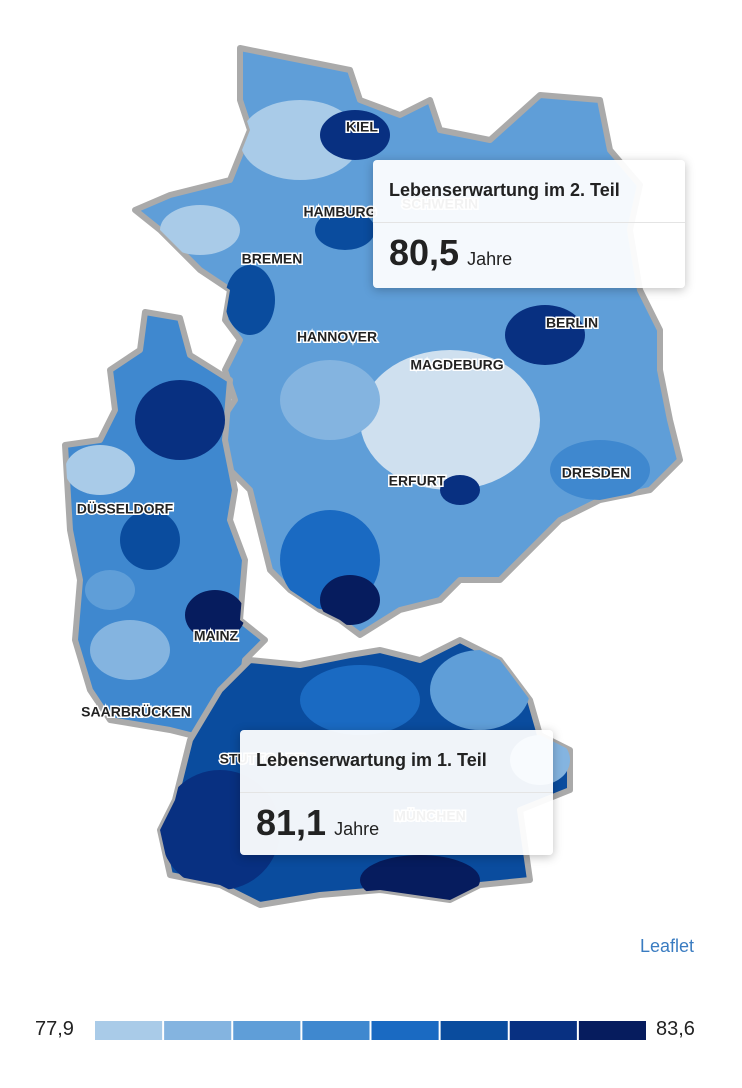 This screenshot has height=1088, width=742. What do you see at coordinates (424, 252) in the screenshot?
I see `tooltip-value: 80,5` at bounding box center [424, 252].